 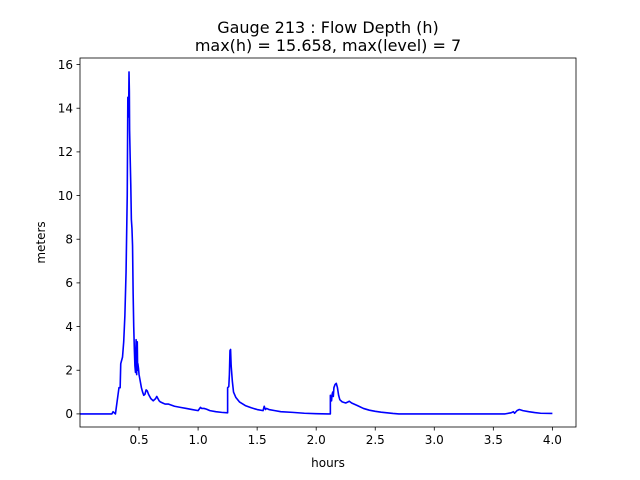 What do you see at coordinates (65, 109) in the screenshot?
I see `y-tick-label: 14` at bounding box center [65, 109].